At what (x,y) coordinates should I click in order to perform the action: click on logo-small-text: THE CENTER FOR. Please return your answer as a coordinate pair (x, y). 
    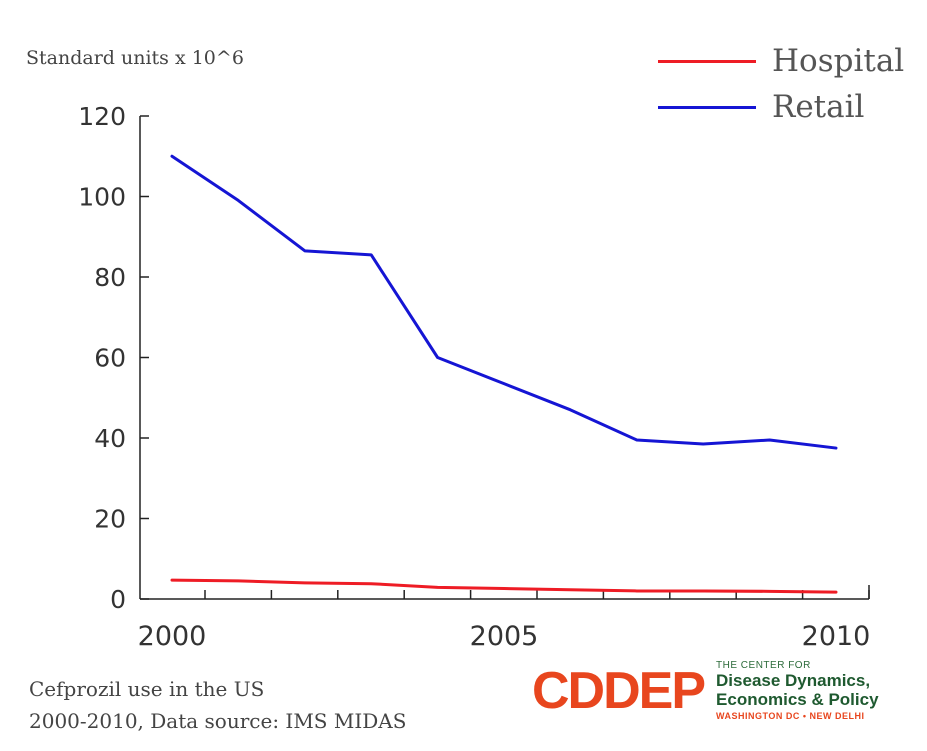
    Looking at the image, I should click on (763, 665).